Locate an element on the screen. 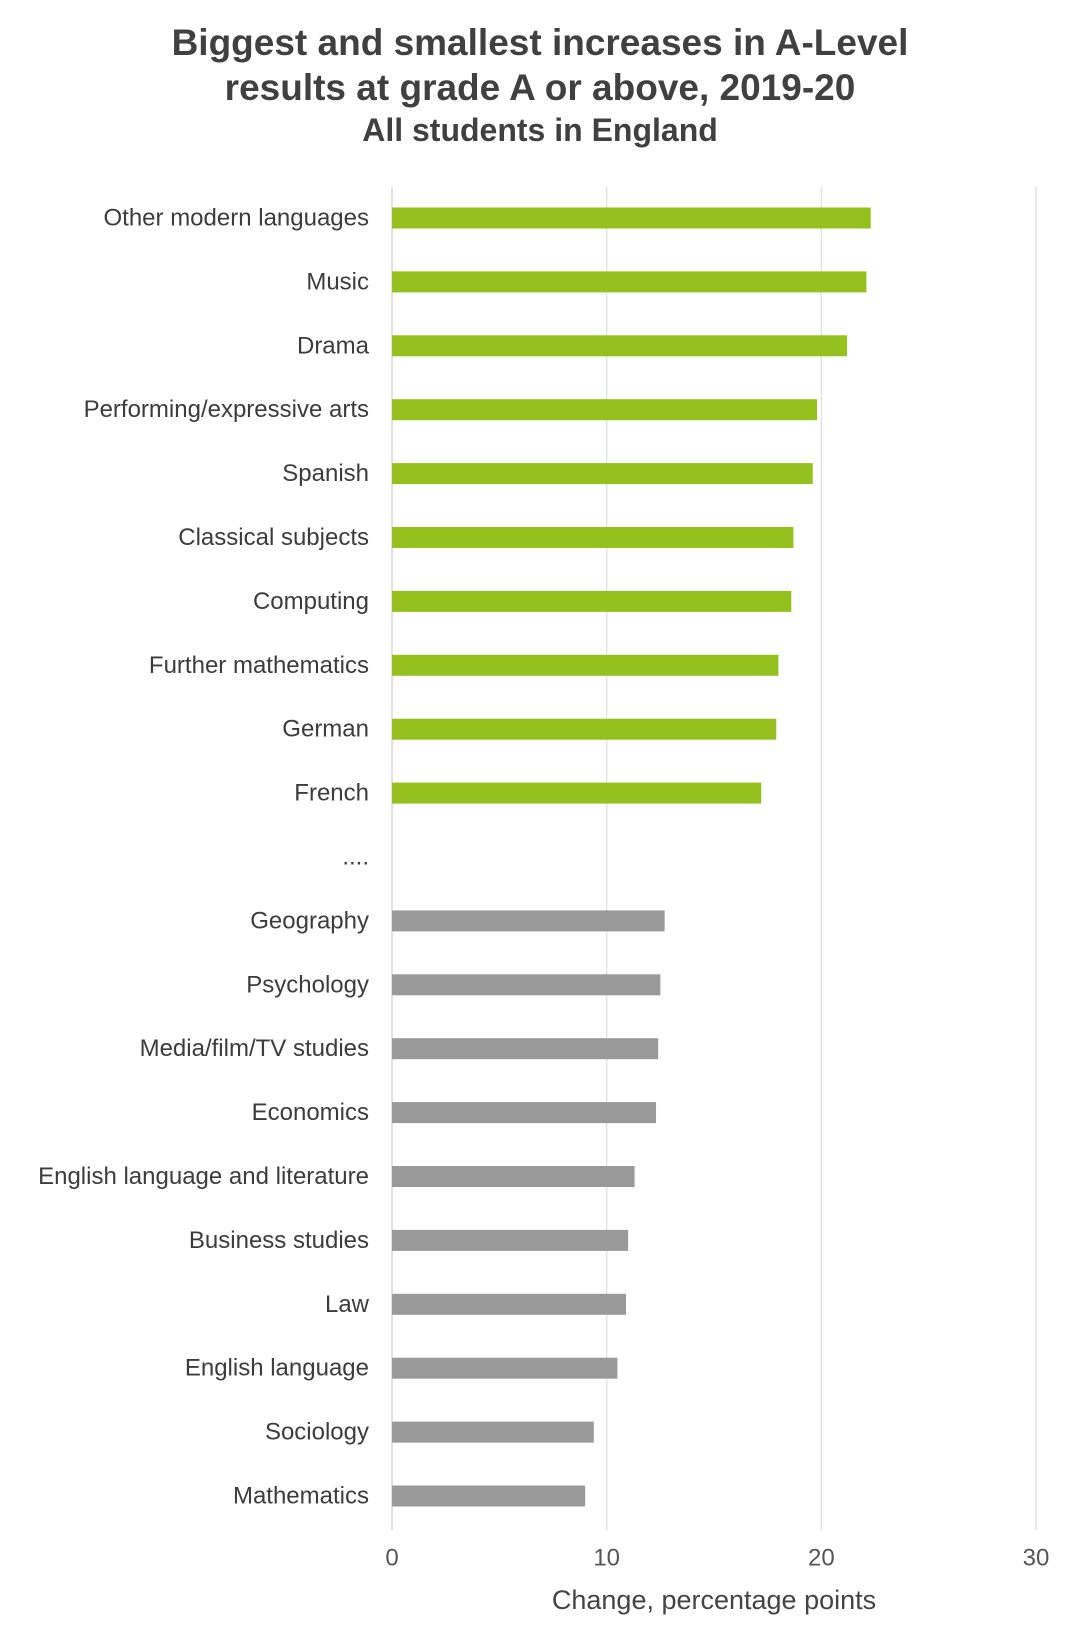  category-label-economics: Economics is located at coordinates (310, 1112).